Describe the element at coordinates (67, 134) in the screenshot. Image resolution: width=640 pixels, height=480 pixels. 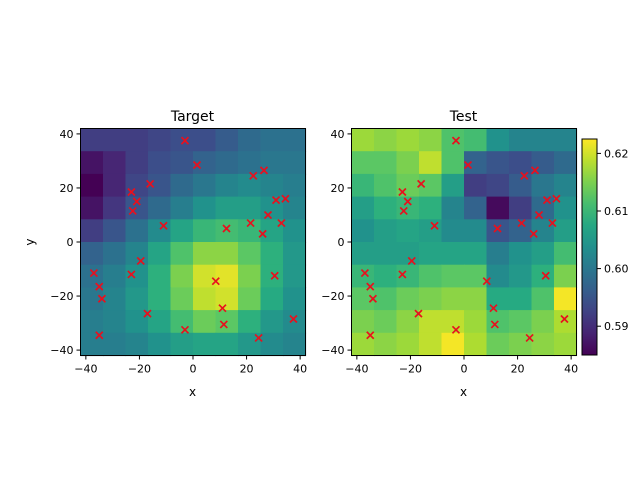
I see `y-tick-label: 40` at that location.